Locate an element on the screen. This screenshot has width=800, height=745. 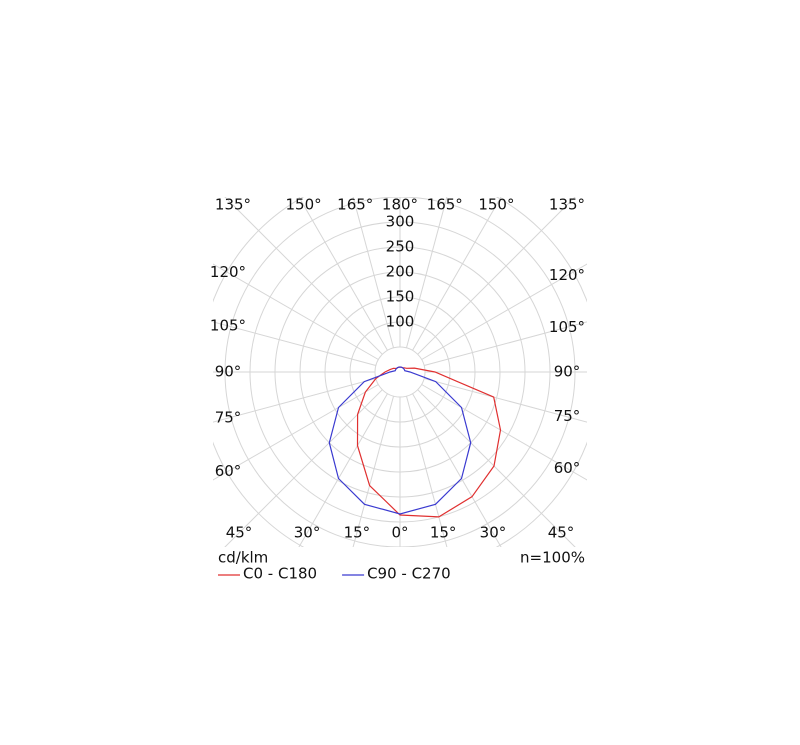
grid-ring is located at coordinates (400, 372).